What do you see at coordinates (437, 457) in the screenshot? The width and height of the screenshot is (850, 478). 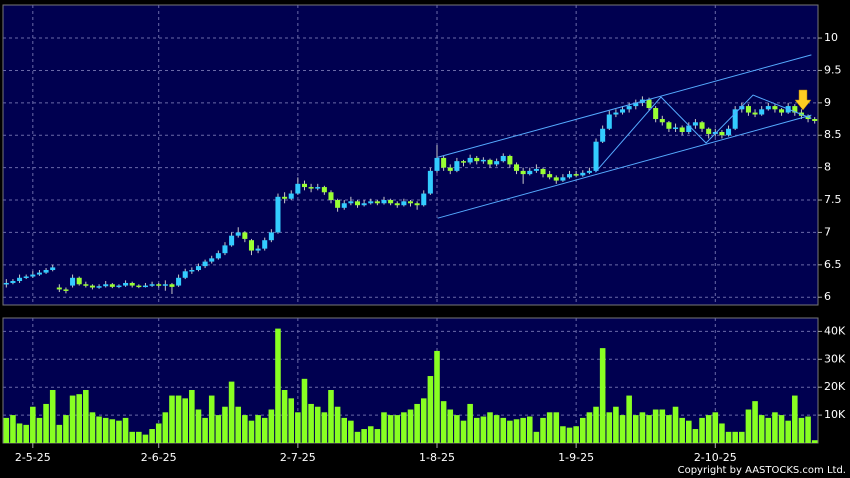 I see `x-tick-label: 1-8-25` at bounding box center [437, 457].